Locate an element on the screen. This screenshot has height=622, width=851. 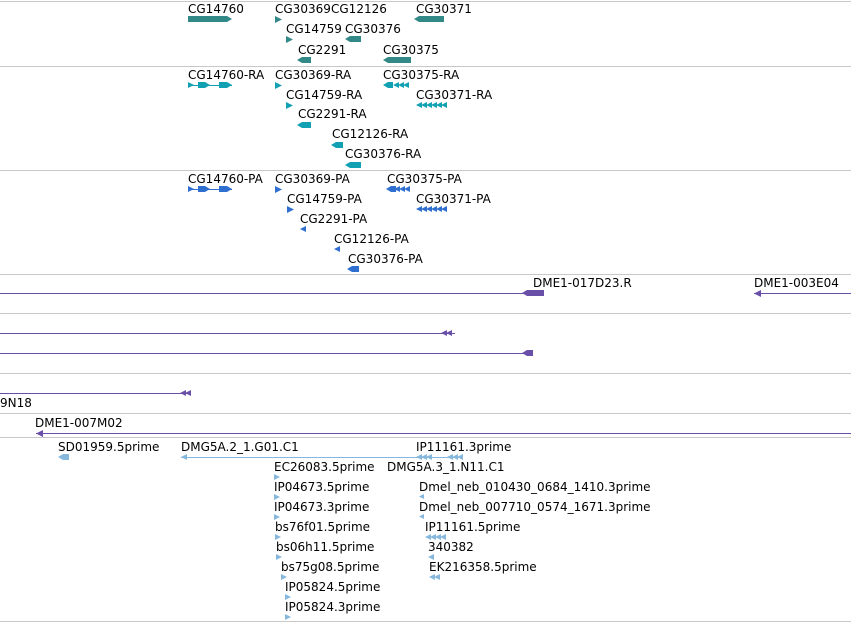
genes-cg30369-feature-glyph is located at coordinates (278, 19).